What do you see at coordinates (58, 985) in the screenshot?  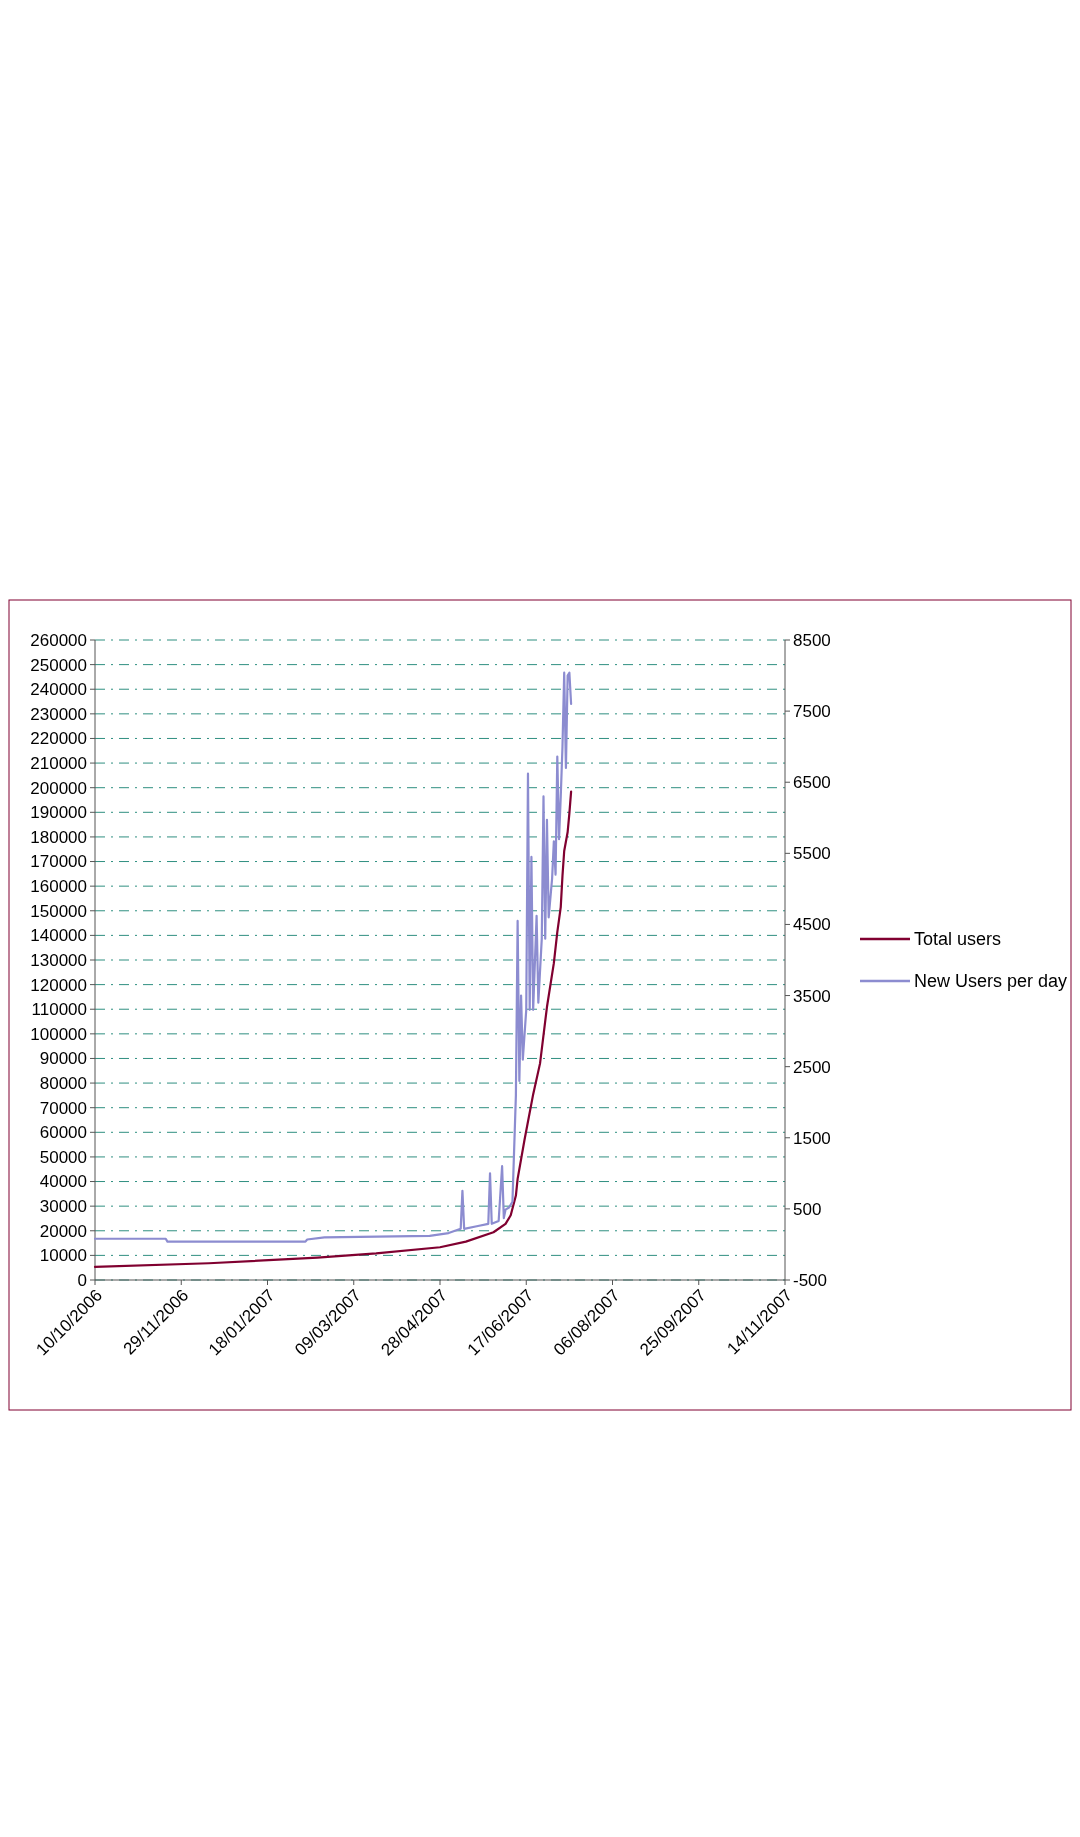 I see `y-tick-label: 120000` at bounding box center [58, 985].